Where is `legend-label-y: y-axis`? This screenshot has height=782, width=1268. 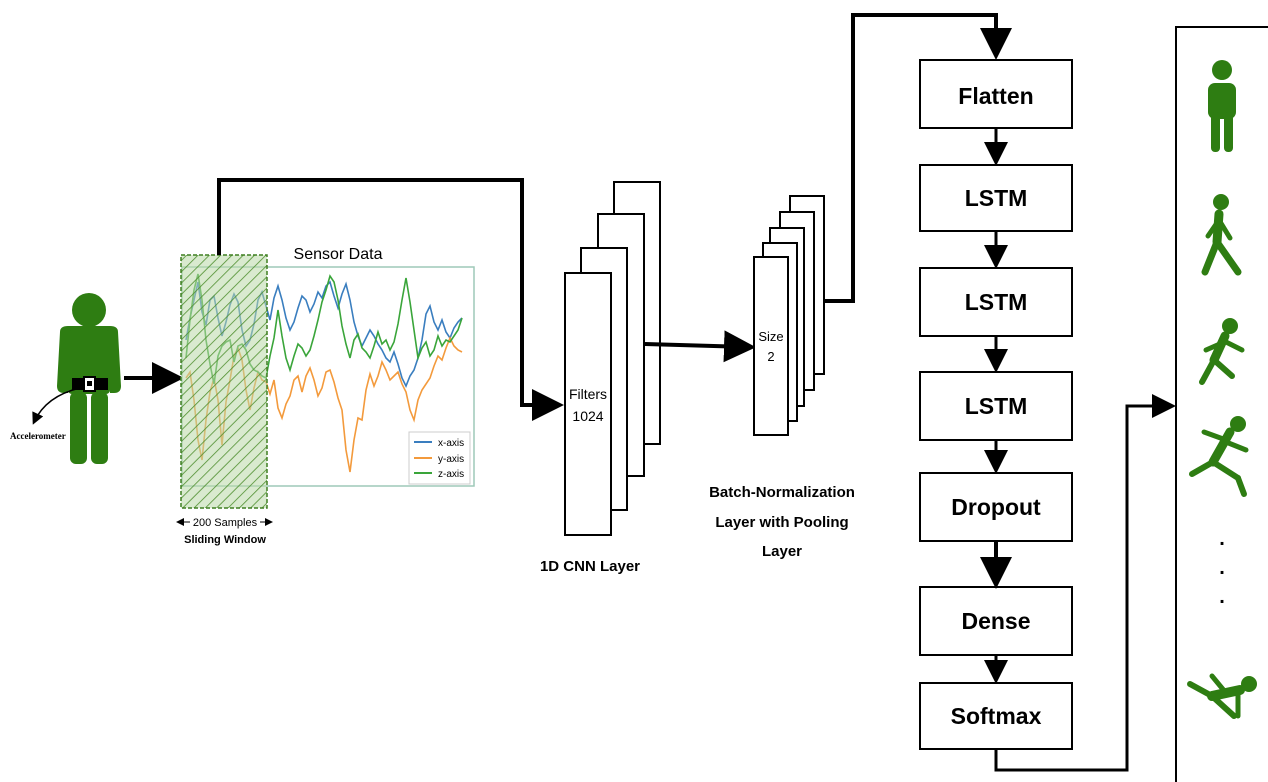
legend-label-y: y-axis is located at coordinates (451, 459).